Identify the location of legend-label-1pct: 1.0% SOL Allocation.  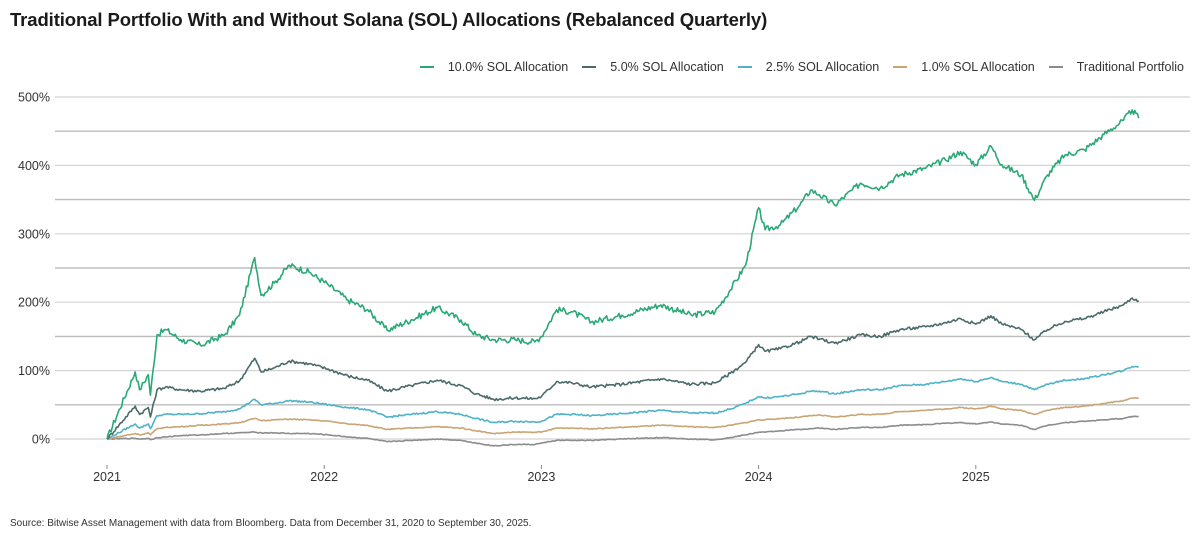
(978, 67).